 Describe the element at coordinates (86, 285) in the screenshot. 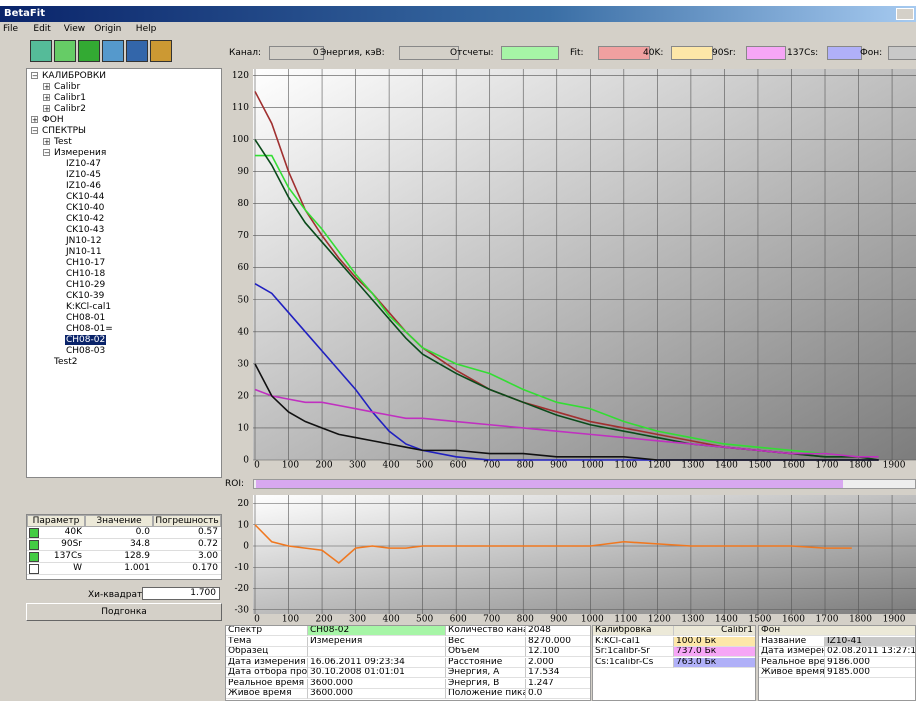

I see `tree-node: CH10-29` at that location.